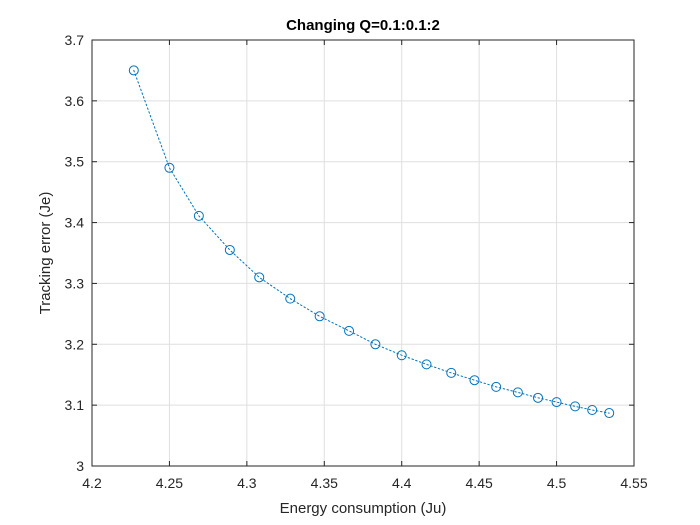 Image resolution: width=700 pixels, height=525 pixels. Describe the element at coordinates (479, 483) in the screenshot. I see `x-tick-label: 4.45` at that location.